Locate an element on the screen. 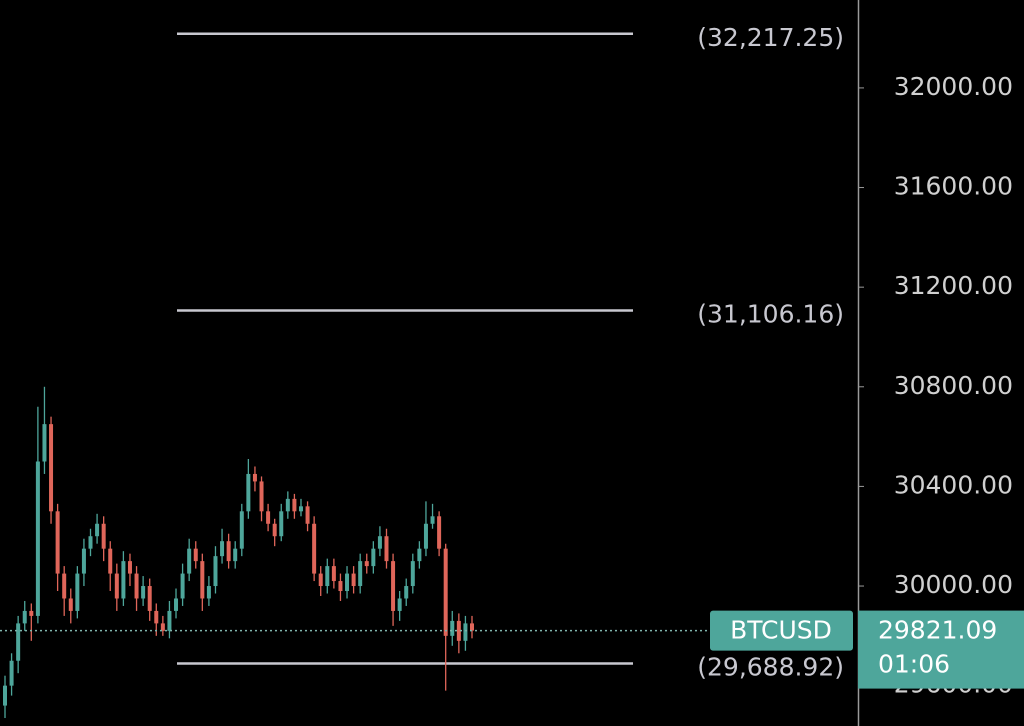 This screenshot has width=1024, height=726. y-tick-label: 30800.00 is located at coordinates (953, 385).